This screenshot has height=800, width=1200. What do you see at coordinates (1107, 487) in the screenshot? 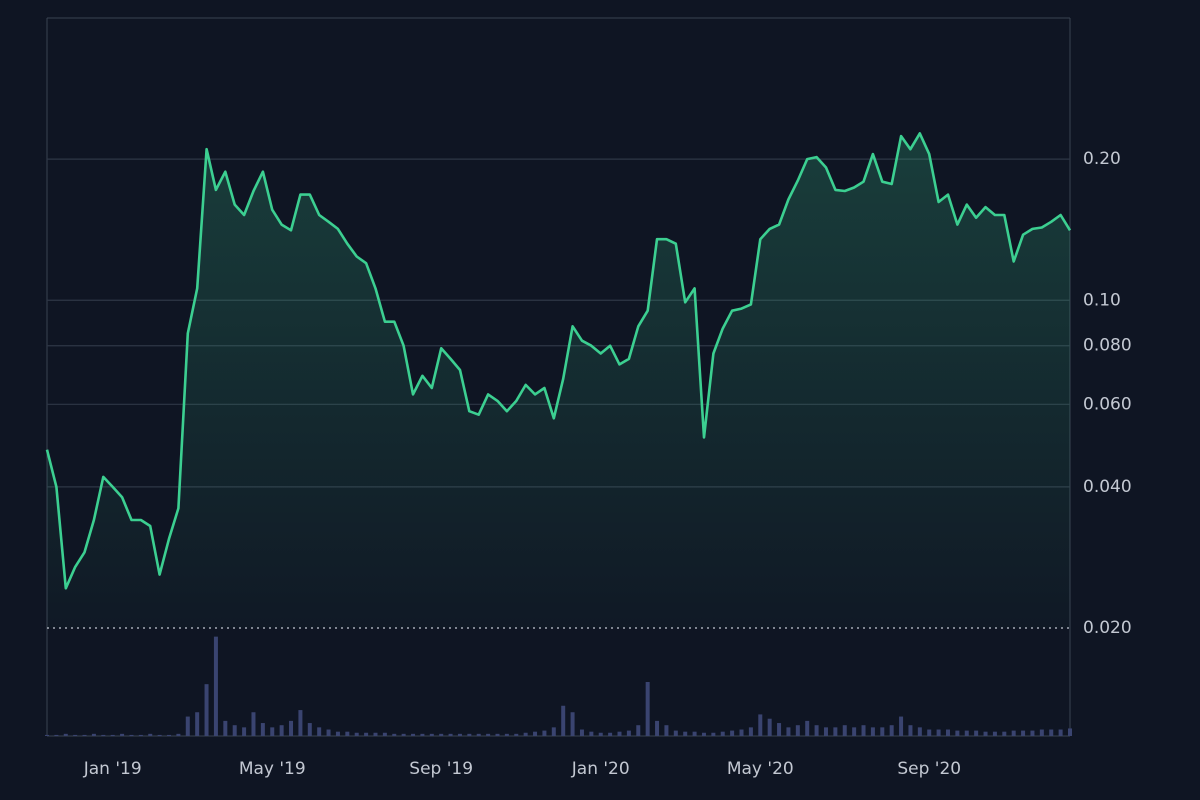
I see `y-tick-label: 0.040` at bounding box center [1107, 487].